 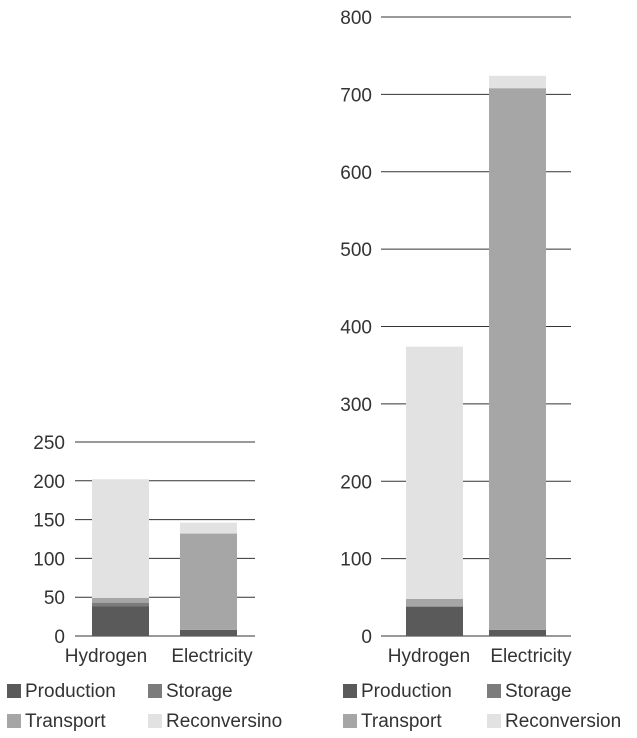 I want to click on y-tick-label: 300, so click(x=356, y=405).